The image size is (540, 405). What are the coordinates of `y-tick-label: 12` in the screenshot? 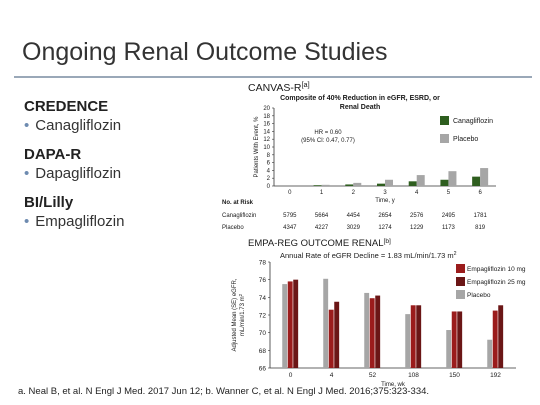 It's located at (266, 140).